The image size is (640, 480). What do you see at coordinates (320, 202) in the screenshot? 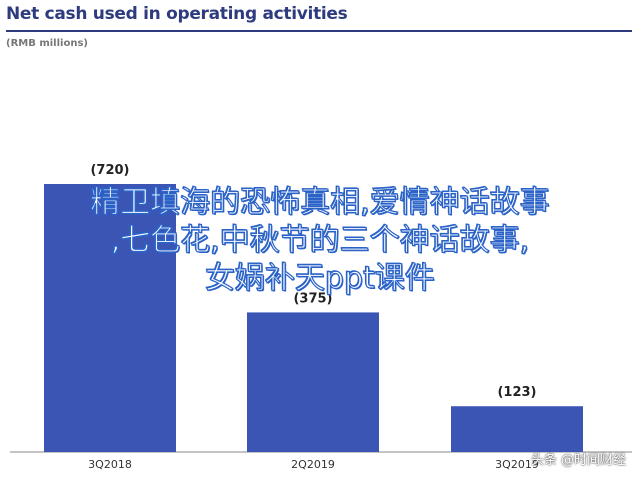
I see `overlay-line-1: 精卫填海的恐怖真相,爱情神话故事` at bounding box center [320, 202].